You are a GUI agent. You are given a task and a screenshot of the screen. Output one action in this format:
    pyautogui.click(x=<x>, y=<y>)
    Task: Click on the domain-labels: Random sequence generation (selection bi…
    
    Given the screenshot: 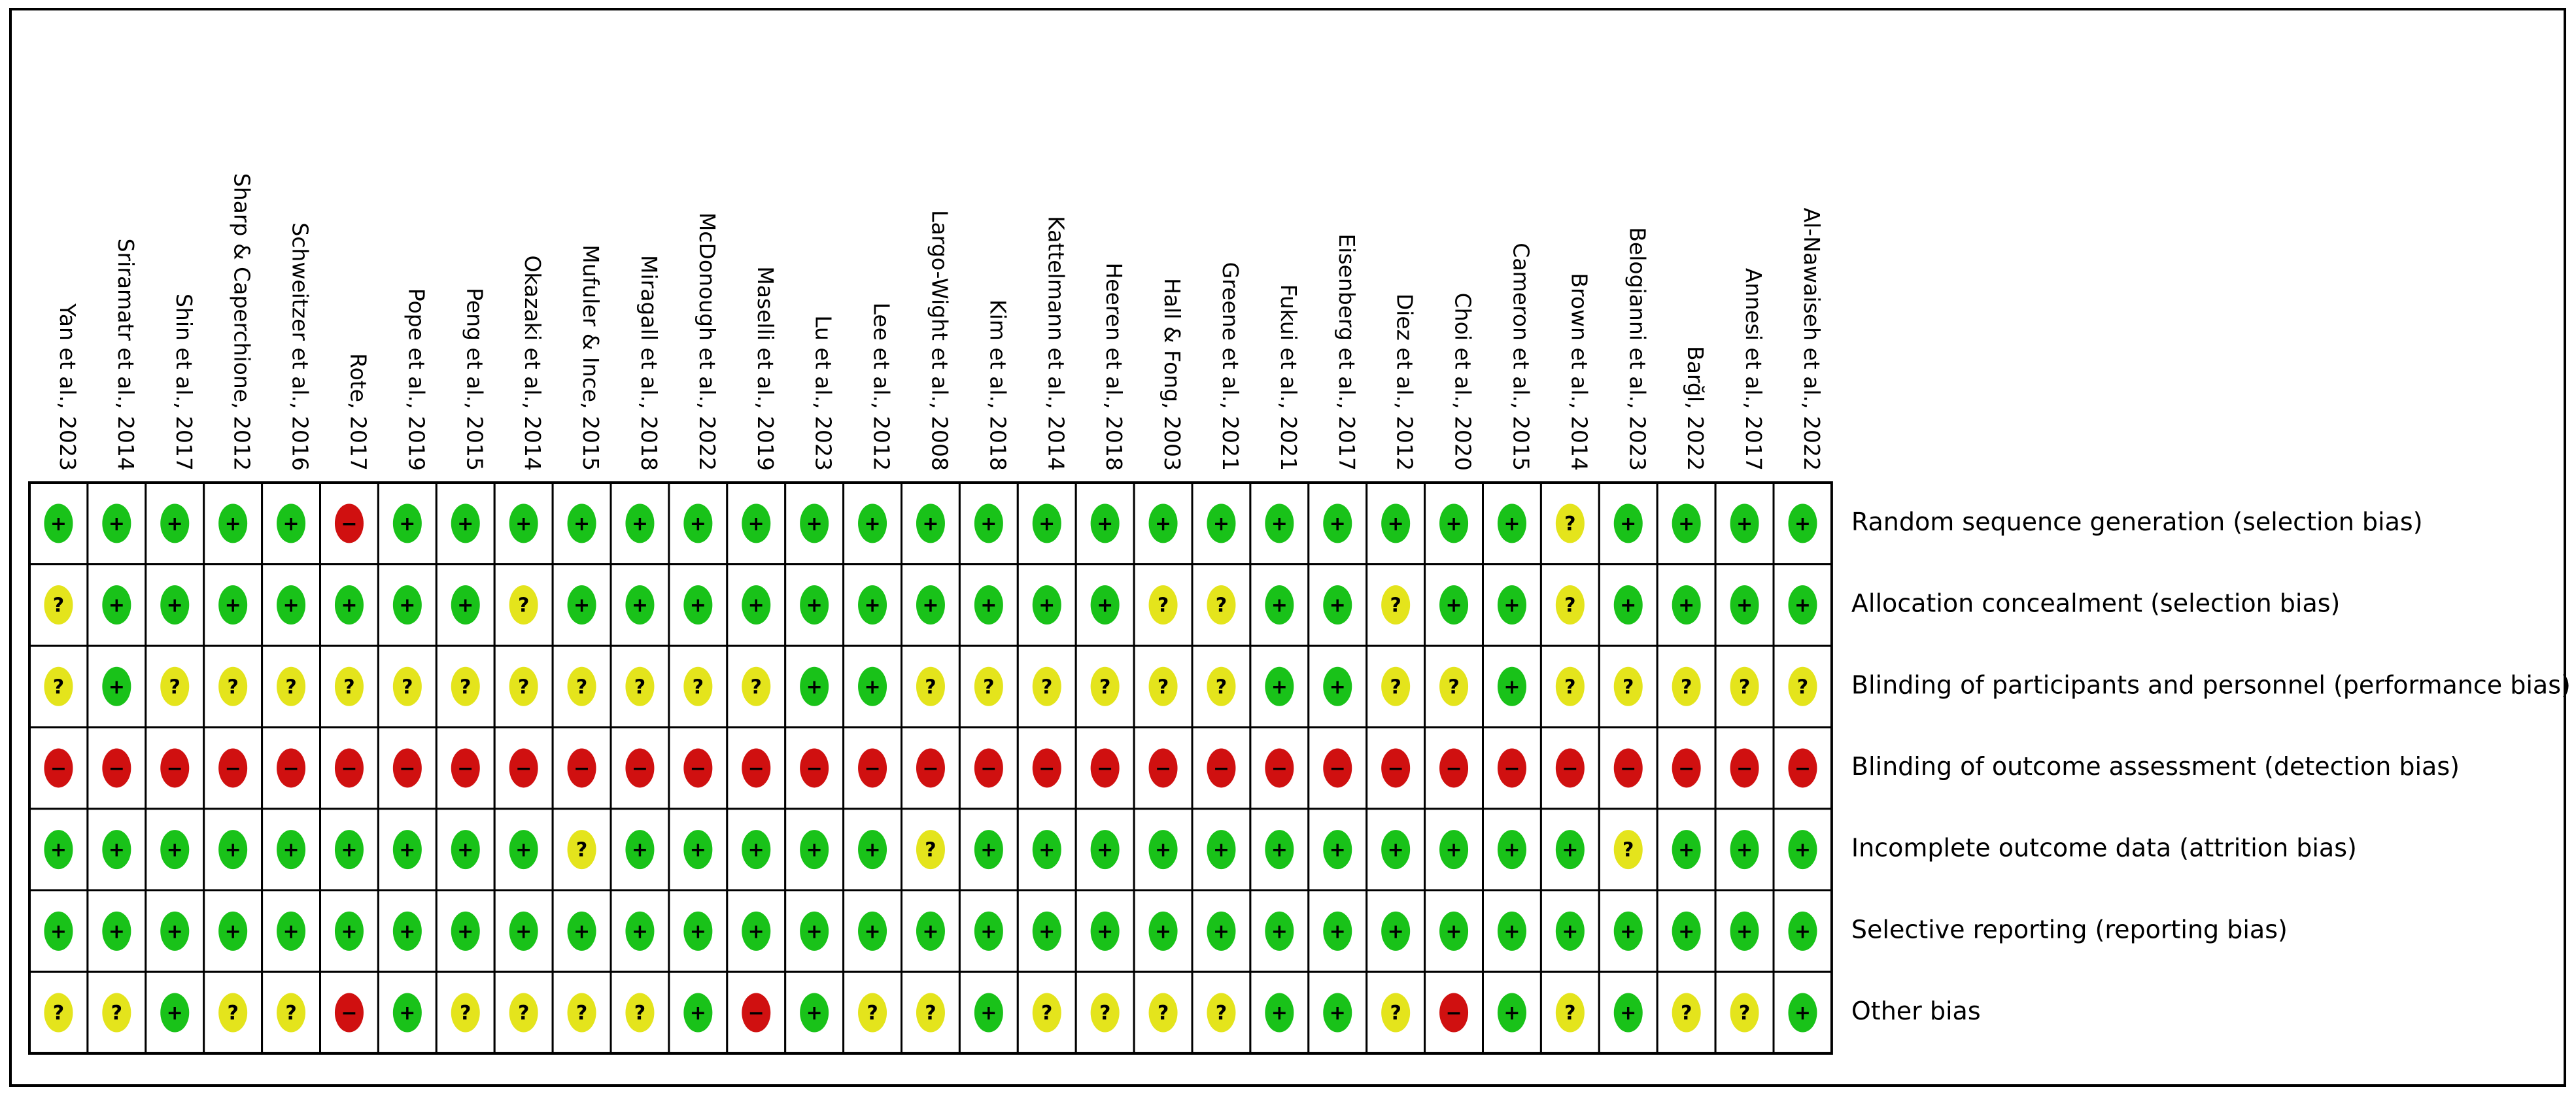 What is the action you would take?
    pyautogui.click(x=2211, y=766)
    